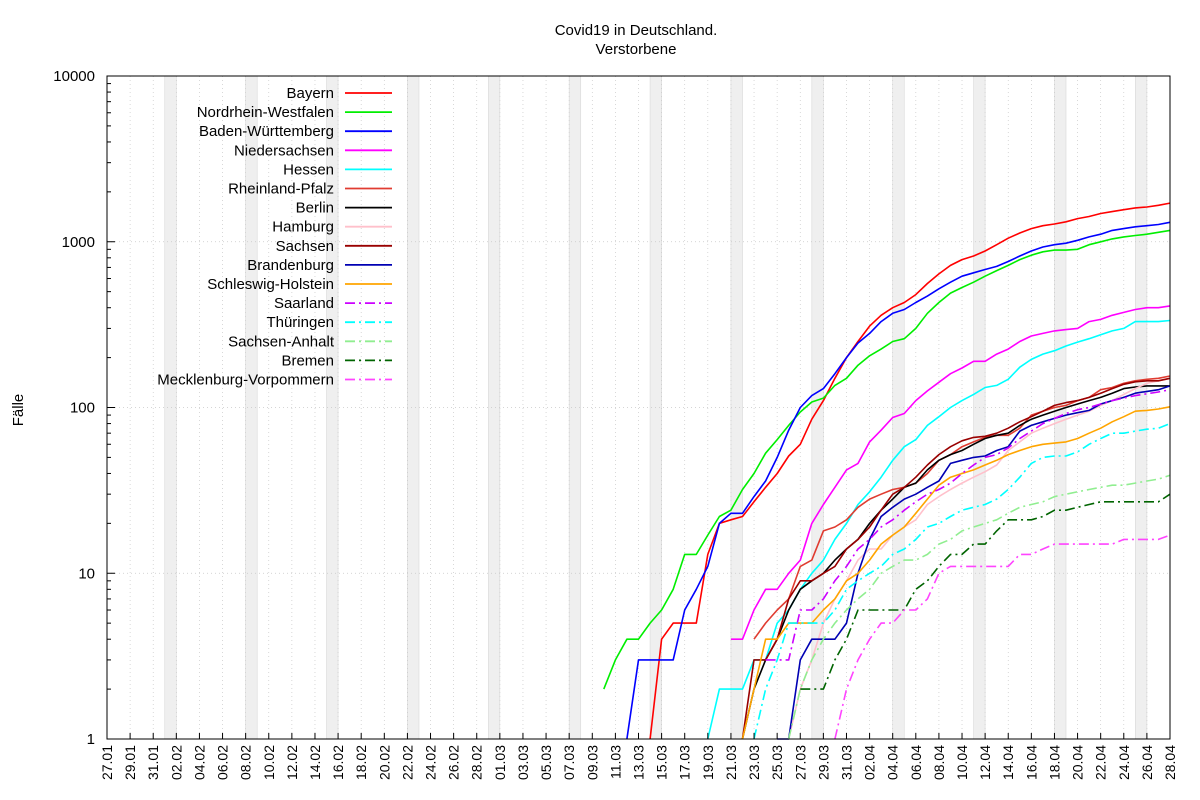 Image resolution: width=1200 pixels, height=800 pixels. Describe the element at coordinates (407, 762) in the screenshot. I see `x-tick-label: 22.02` at that location.